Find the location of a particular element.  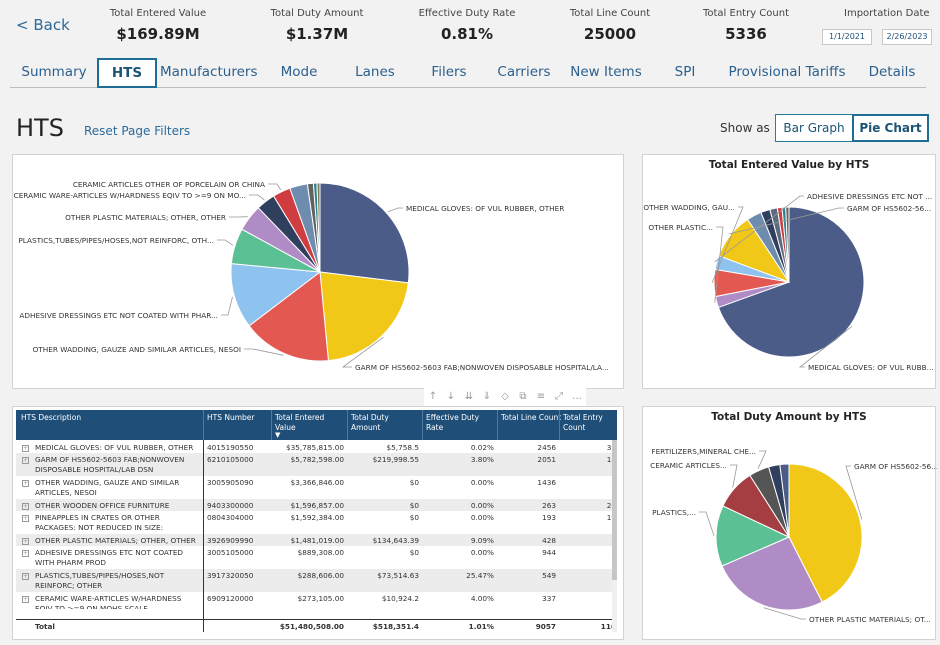

visual-tool-icon: ◇ is located at coordinates (505, 396).